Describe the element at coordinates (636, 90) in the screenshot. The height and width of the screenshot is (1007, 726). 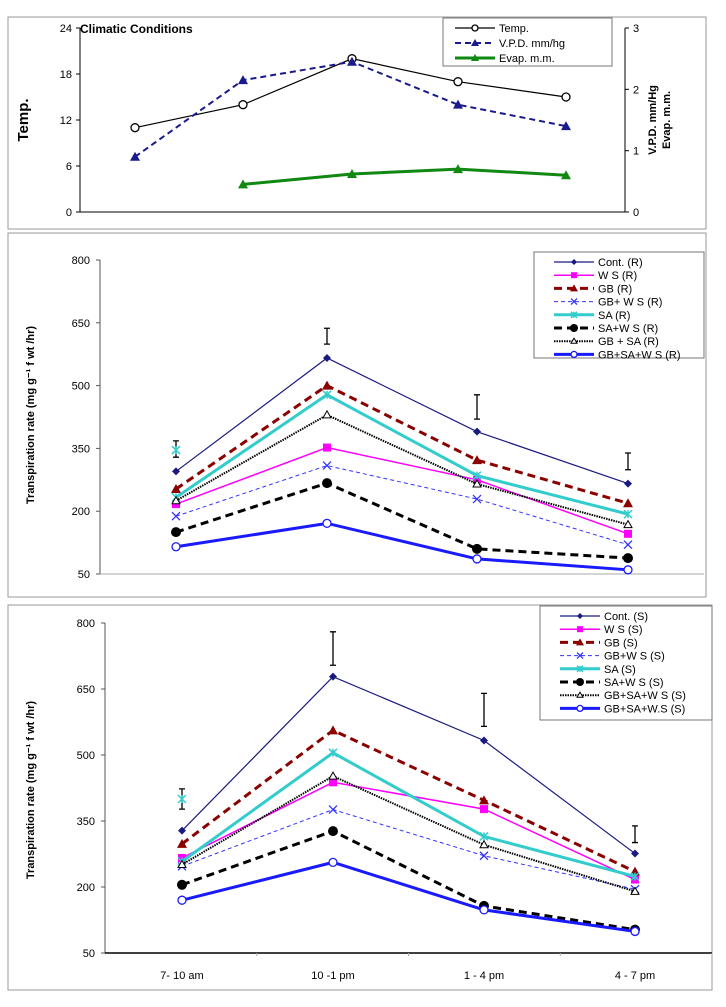
I see `y2-tick-label: 2` at that location.